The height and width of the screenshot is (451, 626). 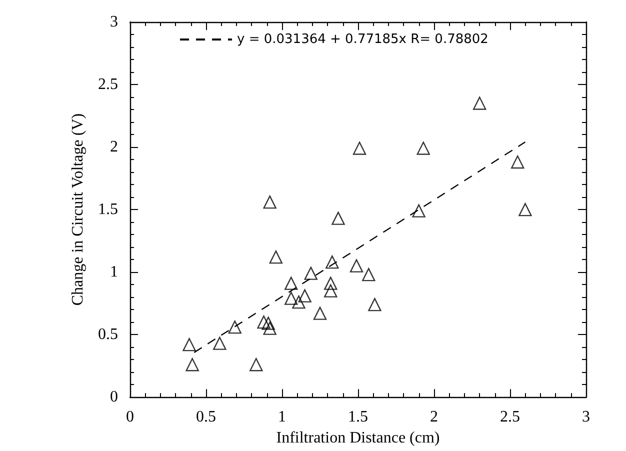 I want to click on legend-label: y = 0.031364 + 0.77185x R= 0.78802, so click(x=362, y=39).